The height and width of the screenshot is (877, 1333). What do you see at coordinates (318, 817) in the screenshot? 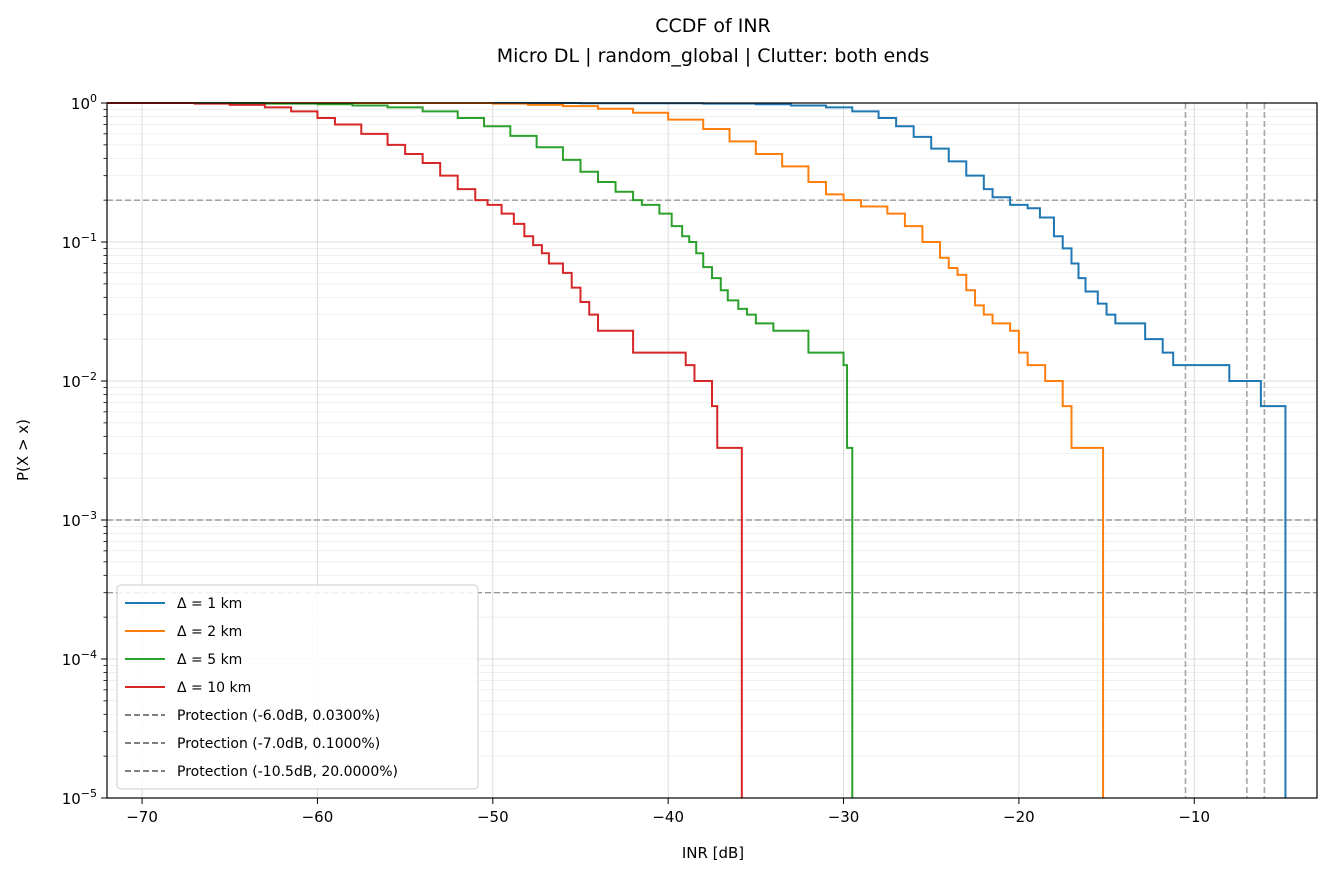
I see `x-tick-label: −60` at bounding box center [318, 817].